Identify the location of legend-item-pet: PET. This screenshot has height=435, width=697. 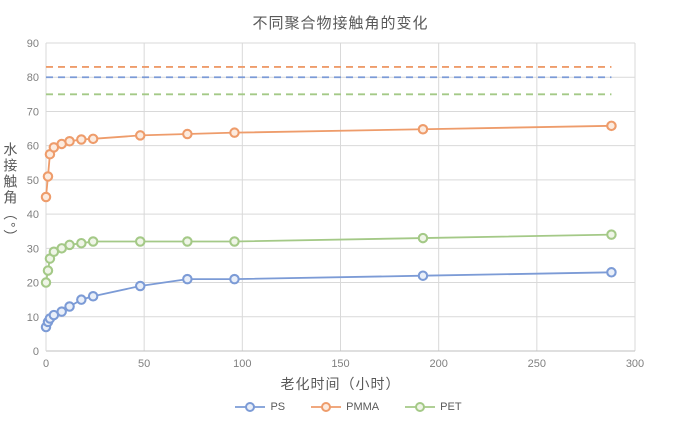
(433, 407).